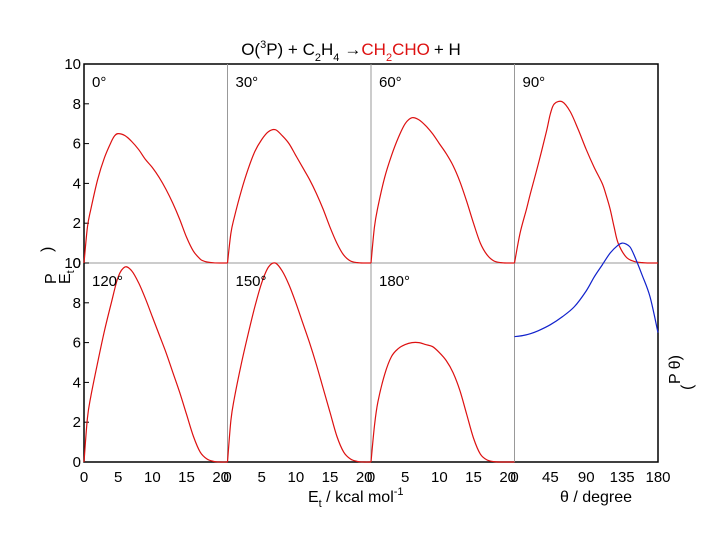  I want to click on panel-angle-label: 150°, so click(251, 281).